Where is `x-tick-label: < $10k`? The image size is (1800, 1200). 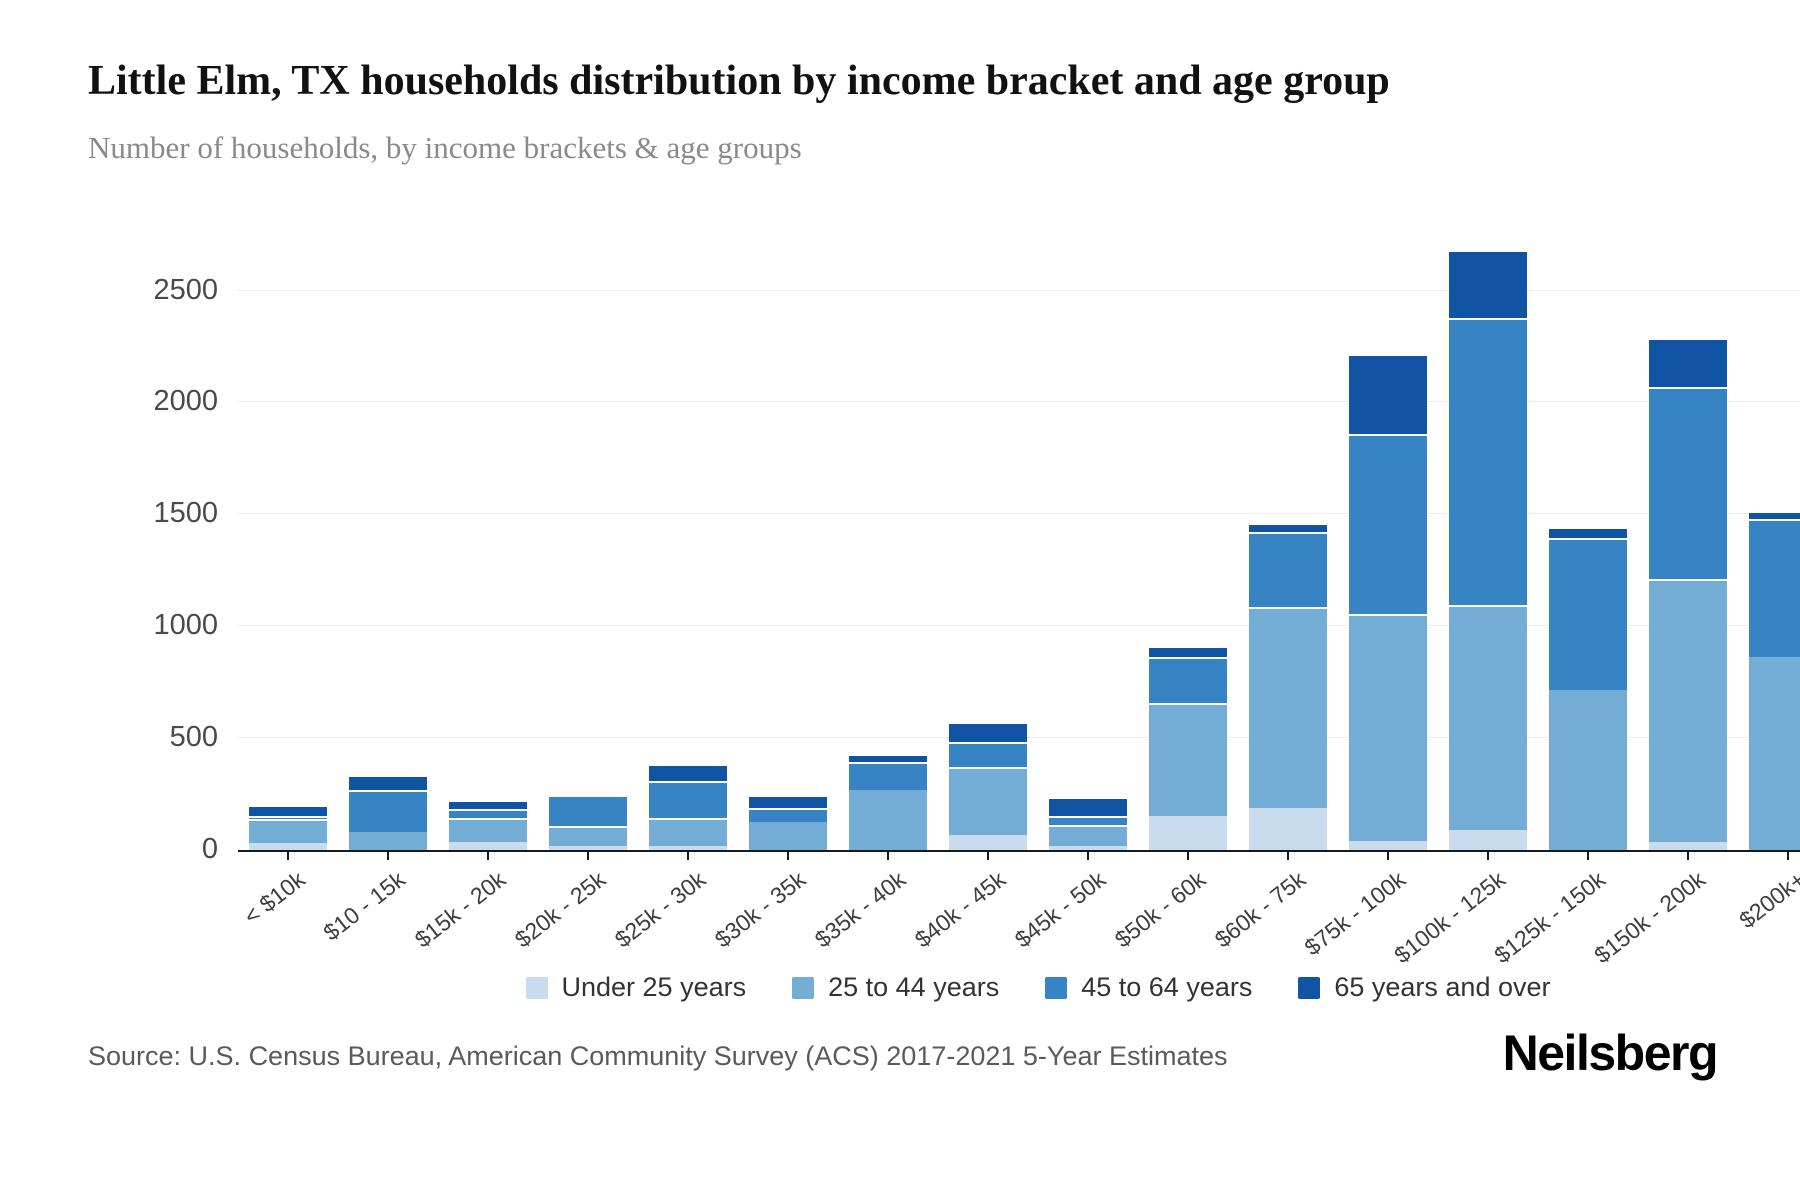 x-tick-label: < $10k is located at coordinates (275, 897).